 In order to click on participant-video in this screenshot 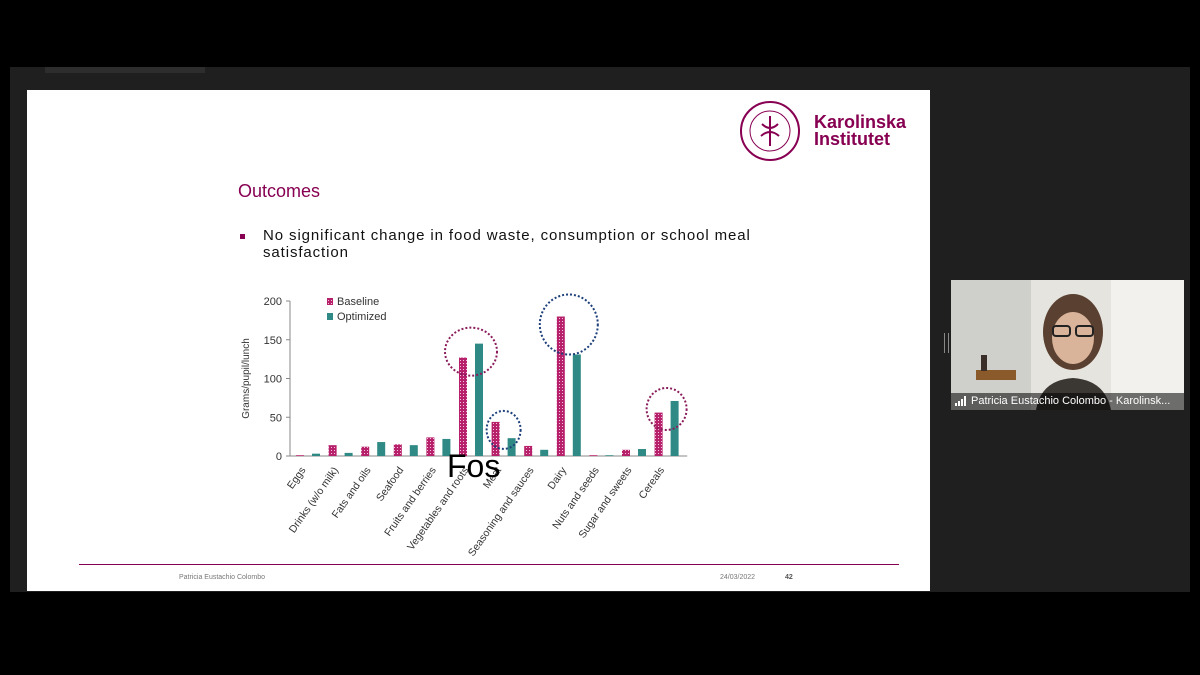, I will do `click(1067, 345)`.